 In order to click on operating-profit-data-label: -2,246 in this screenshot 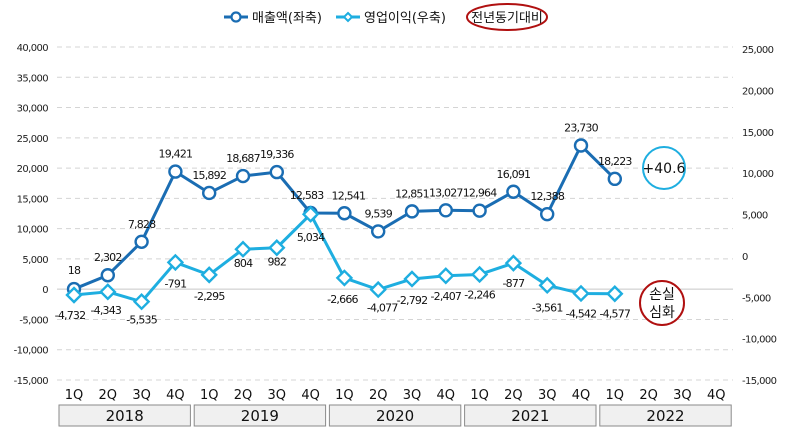, I will do `click(479, 294)`.